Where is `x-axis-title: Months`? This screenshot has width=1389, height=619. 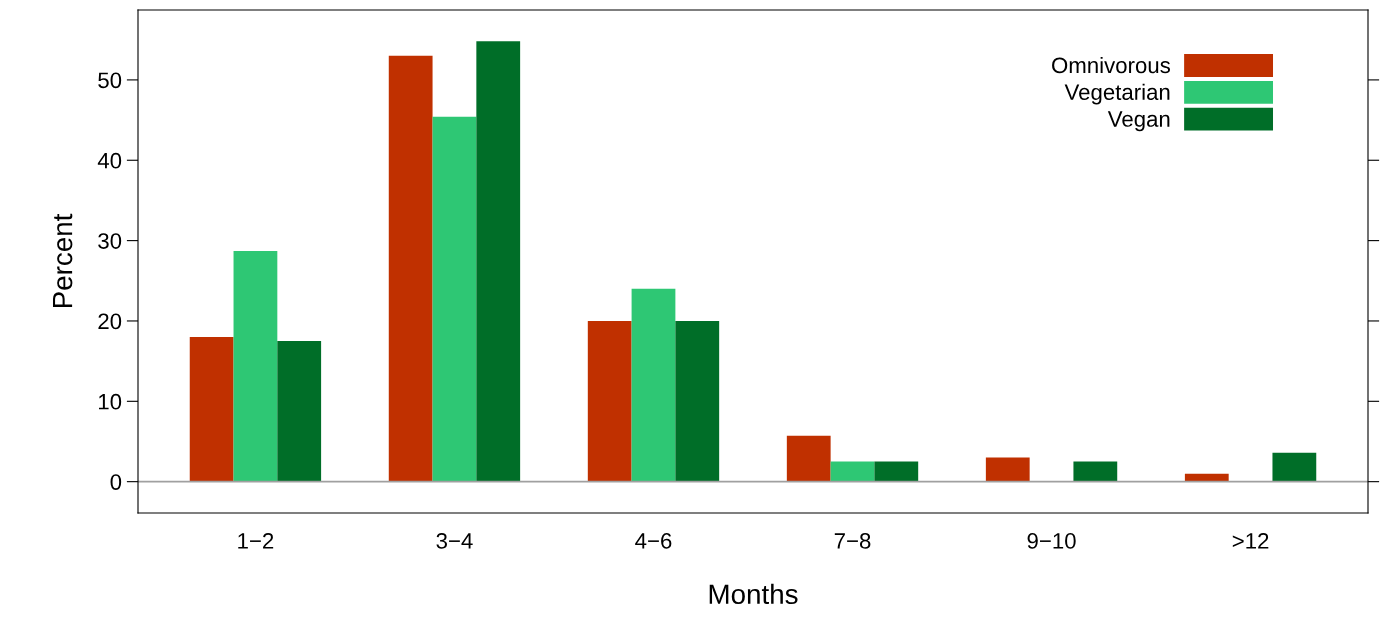
x-axis-title: Months is located at coordinates (753, 594).